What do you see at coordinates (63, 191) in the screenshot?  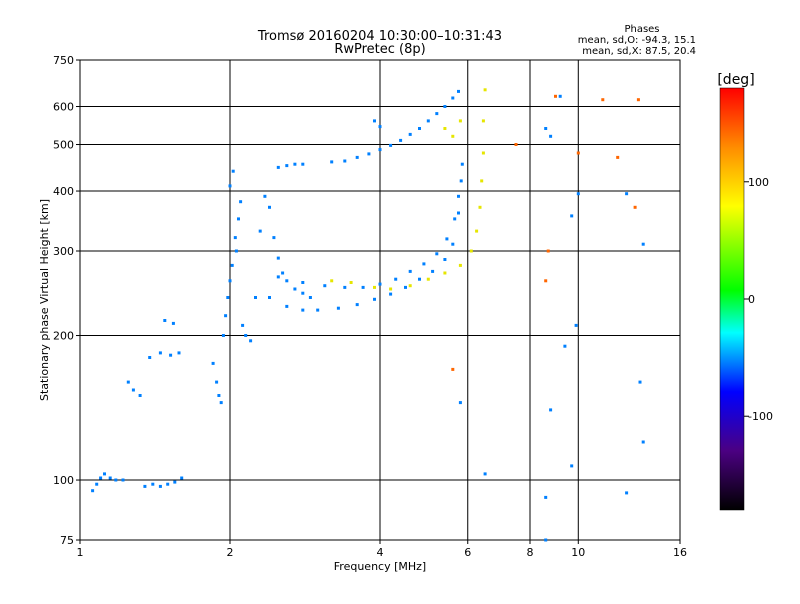 I see `y-tick-label: 400` at bounding box center [63, 191].